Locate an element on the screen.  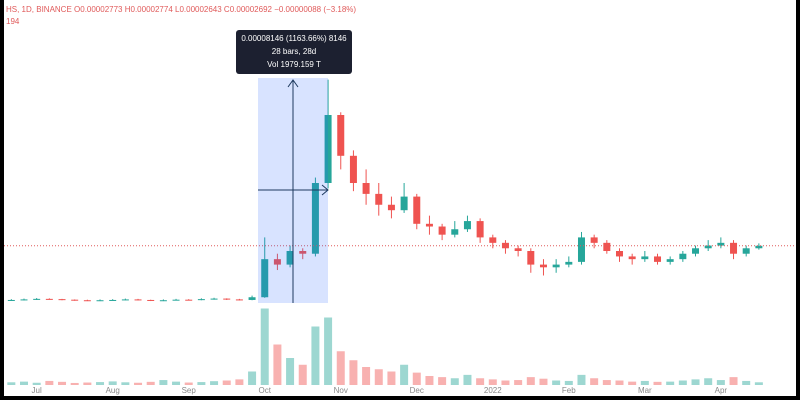
x-tick-label: 2022 is located at coordinates (493, 390).